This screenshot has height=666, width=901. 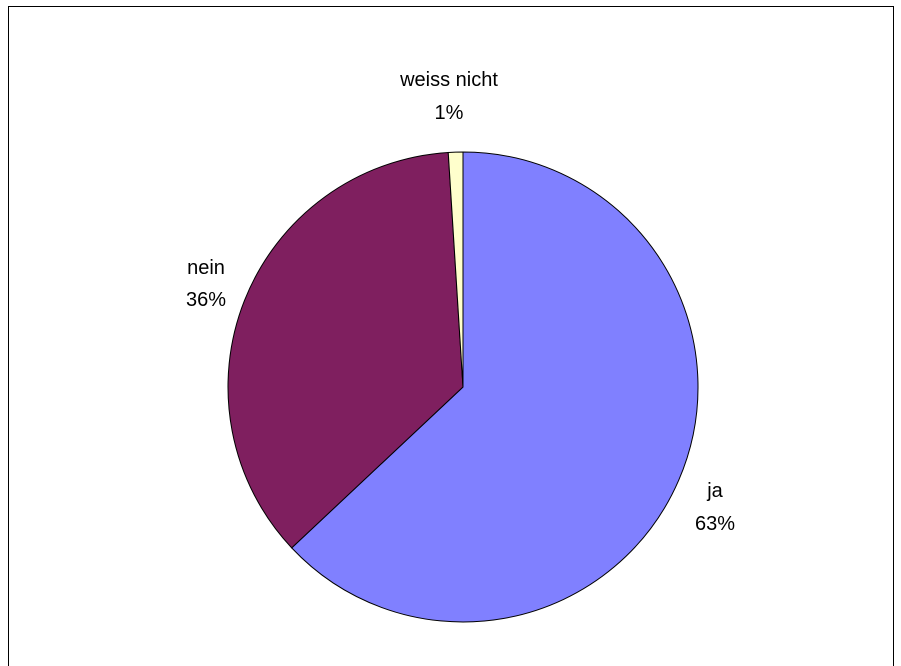 What do you see at coordinates (714, 491) in the screenshot?
I see `slice-label-name-ja: ja` at bounding box center [714, 491].